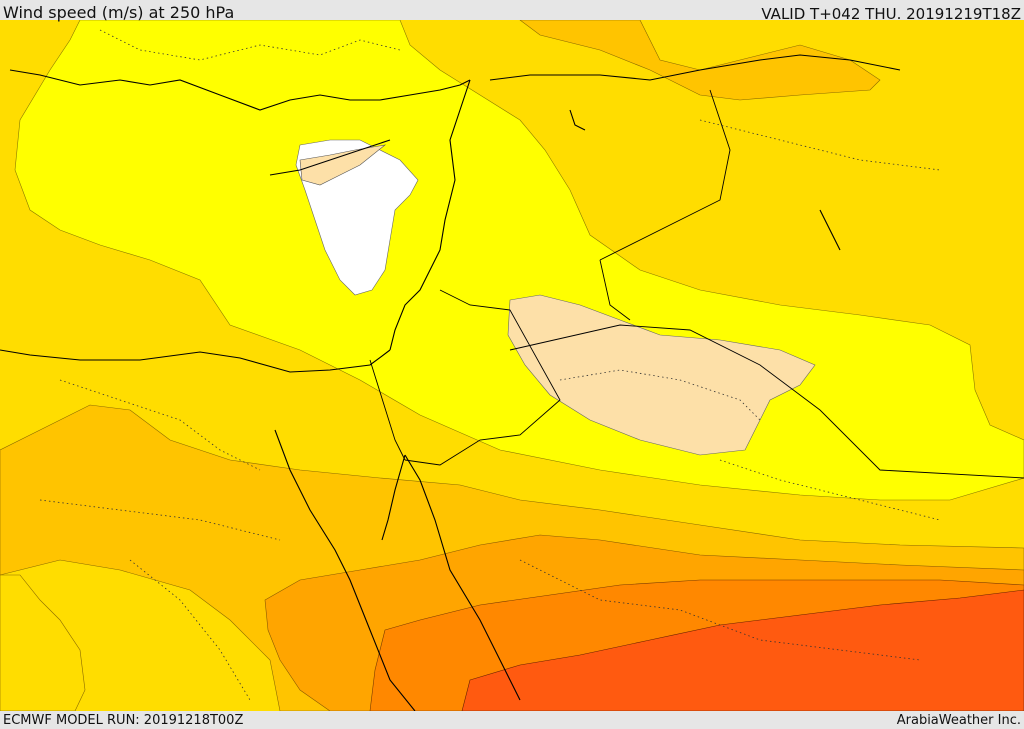  Describe the element at coordinates (343, 165) in the screenshot. I see `band-low-light-cyprus` at that location.